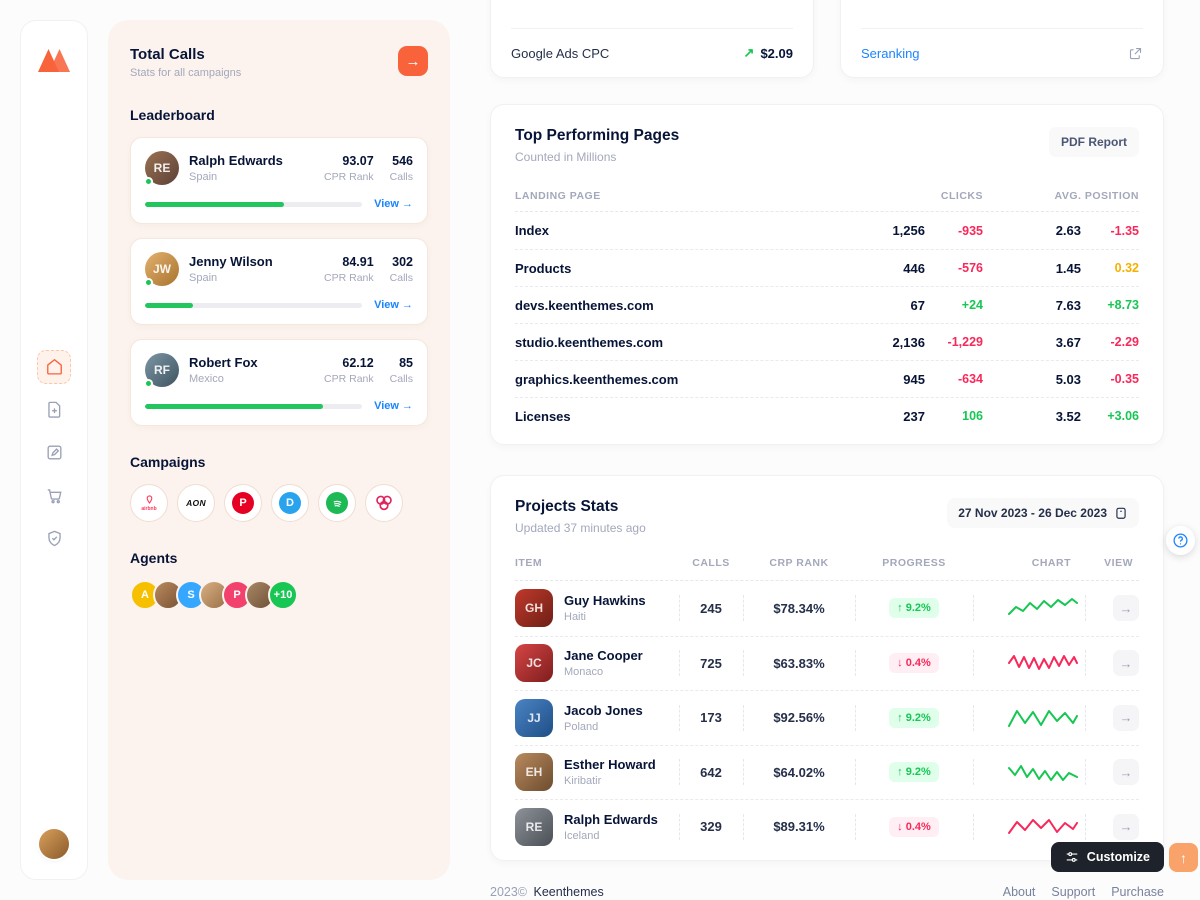  Describe the element at coordinates (776, 53) in the screenshot. I see `kpi-value: $2.09` at that location.